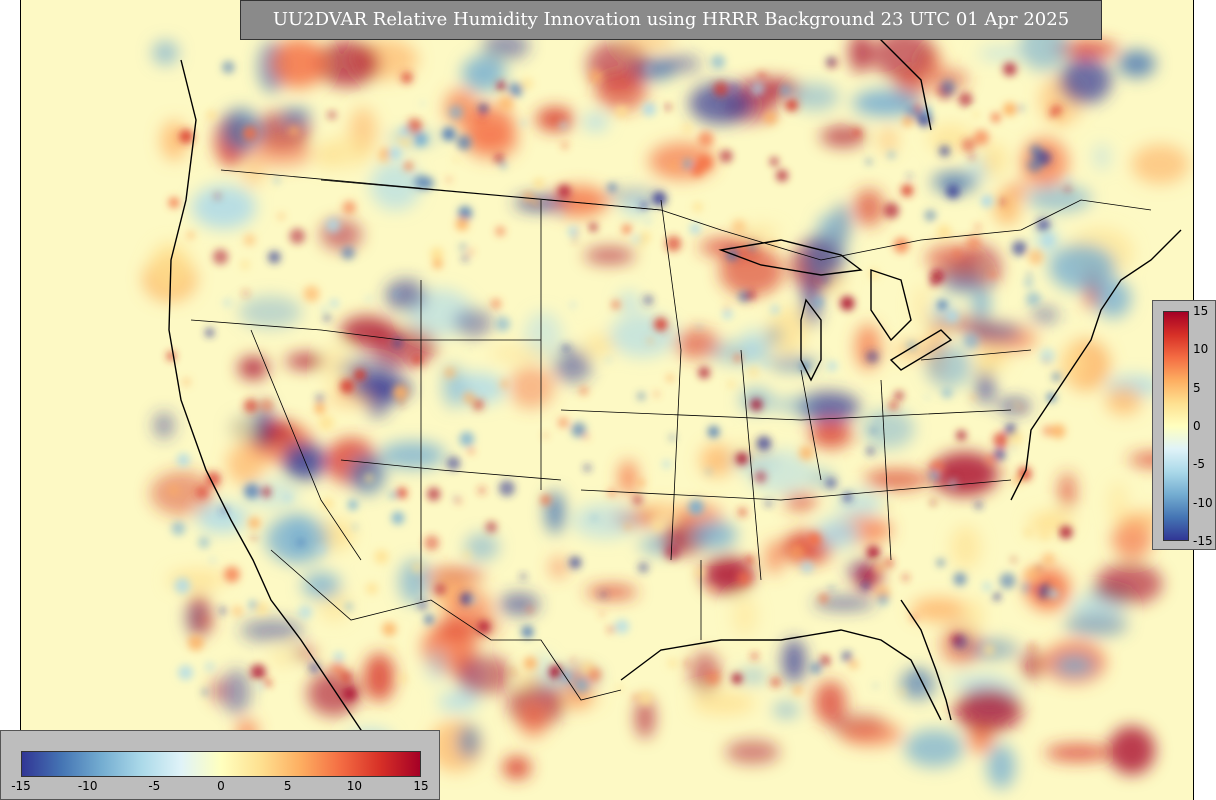 The image size is (1216, 800). What do you see at coordinates (811, 340) in the screenshot?
I see `great-lakes-michigan` at bounding box center [811, 340].